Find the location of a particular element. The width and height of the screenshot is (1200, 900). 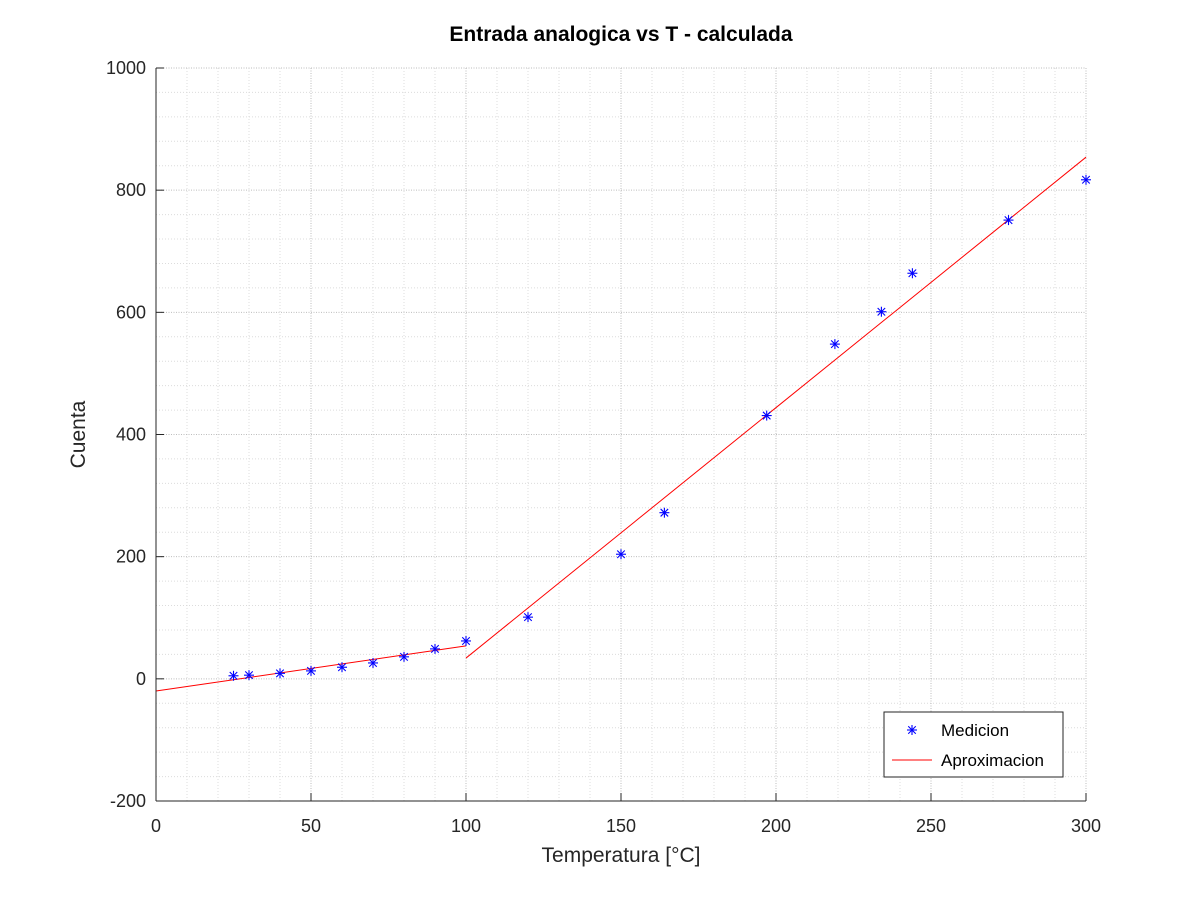

x-tick-label: 100 is located at coordinates (466, 826).